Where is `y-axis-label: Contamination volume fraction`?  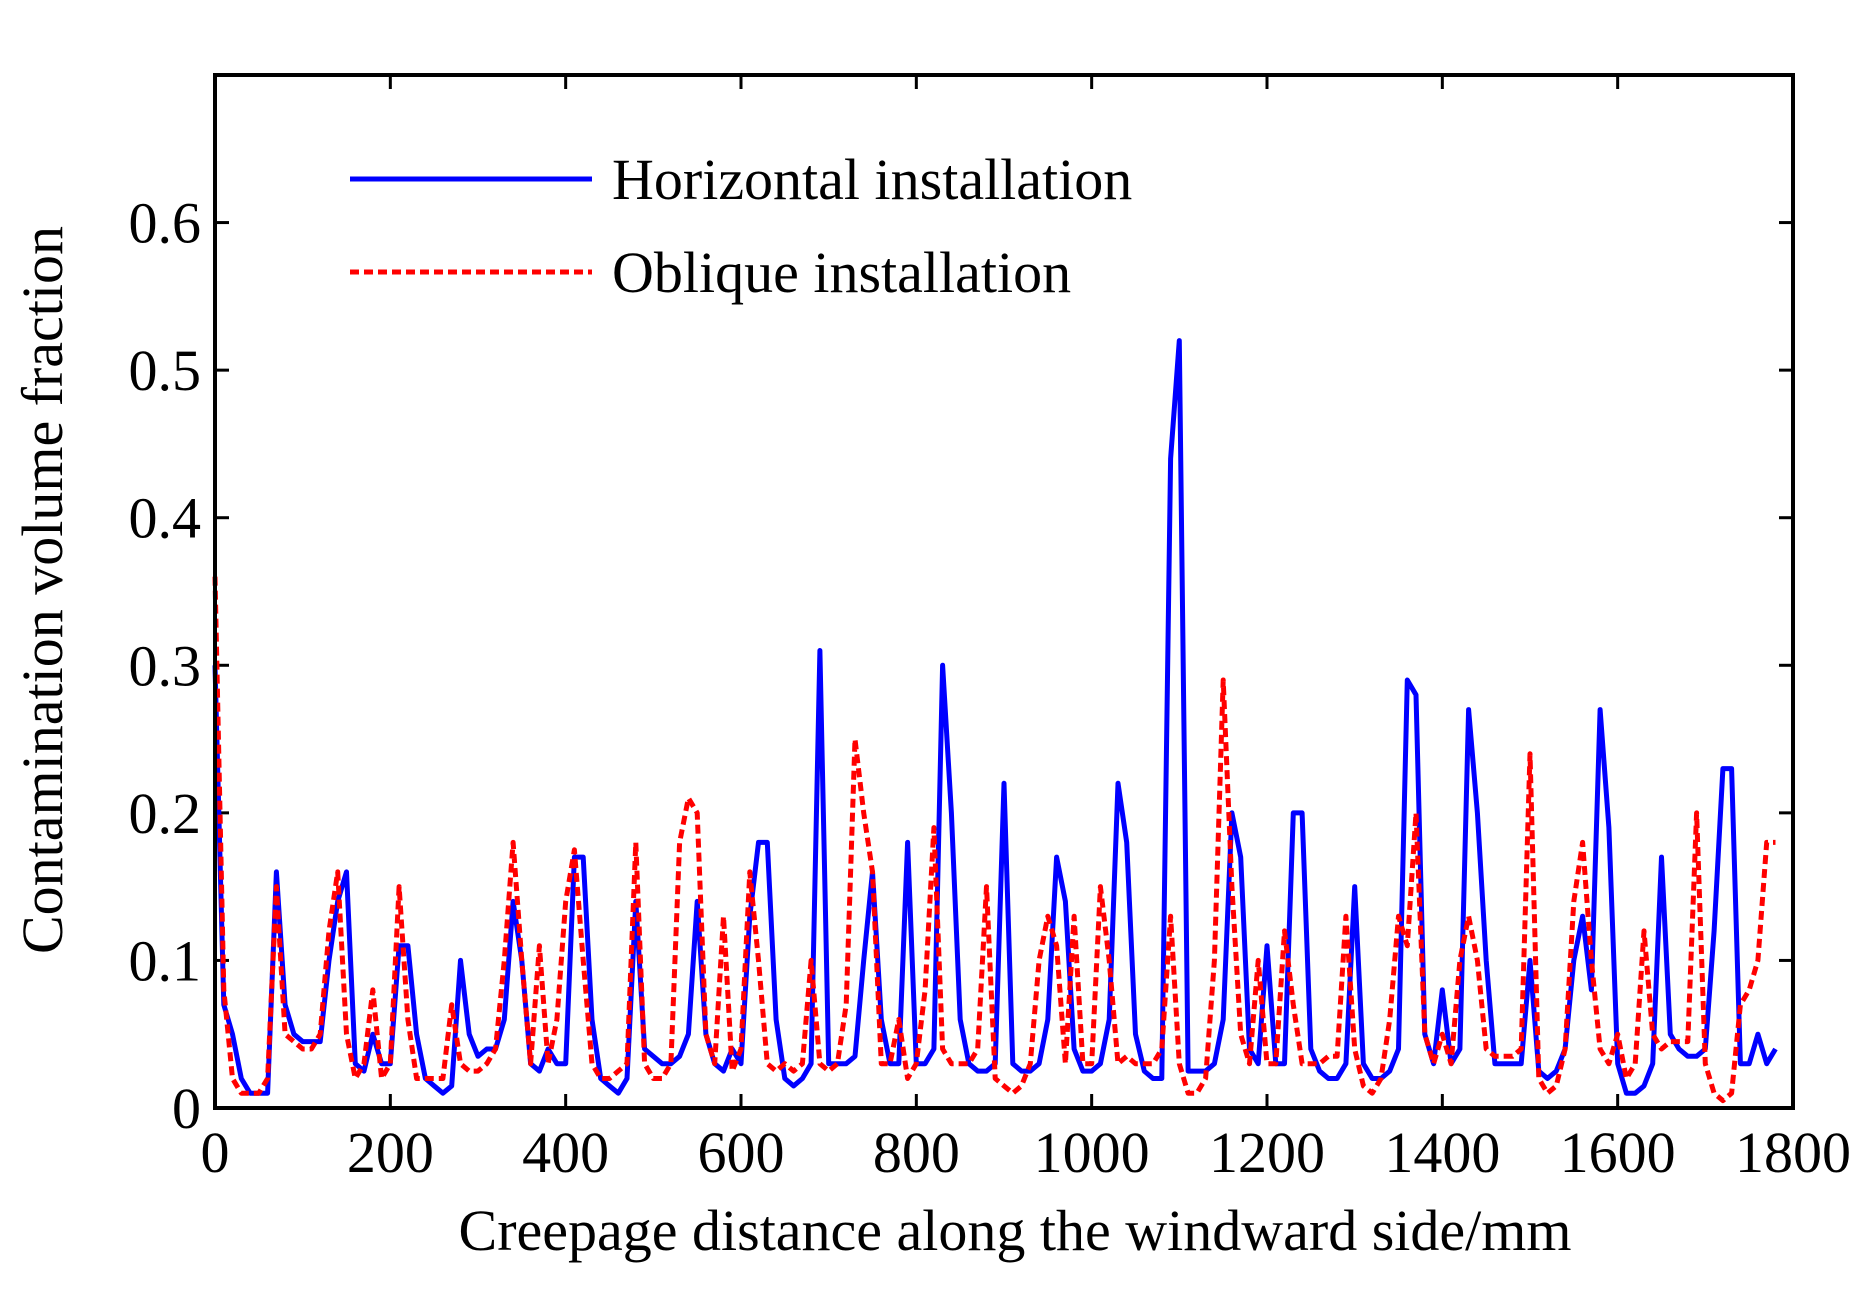 y-axis-label: Contamination volume fraction is located at coordinates (42, 590).